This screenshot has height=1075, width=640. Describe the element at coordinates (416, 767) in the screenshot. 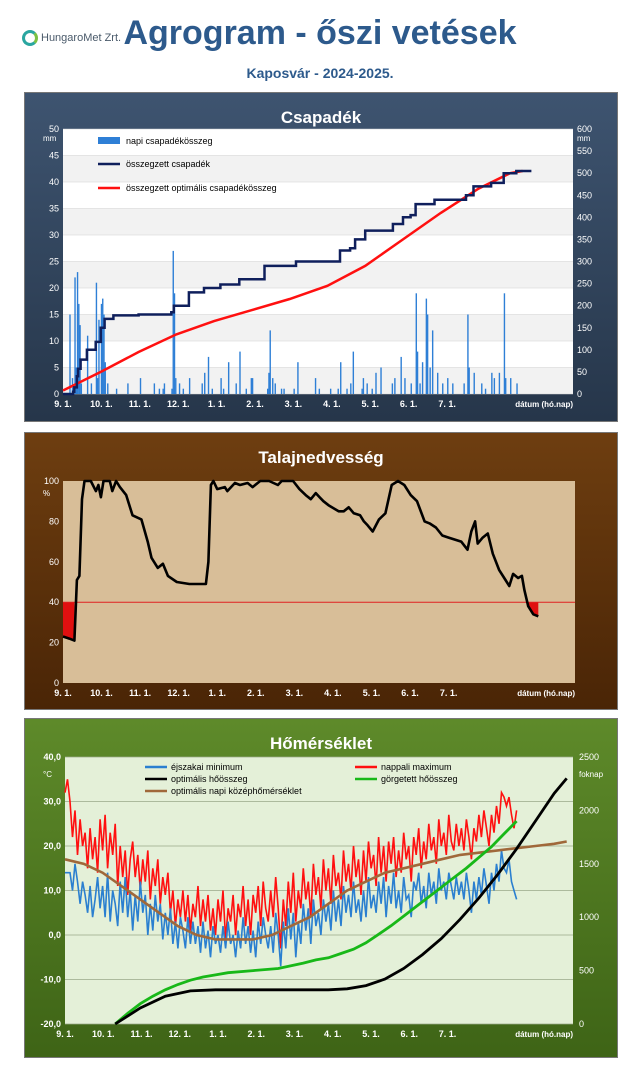

I see `legend-label: nappali maximum` at that location.